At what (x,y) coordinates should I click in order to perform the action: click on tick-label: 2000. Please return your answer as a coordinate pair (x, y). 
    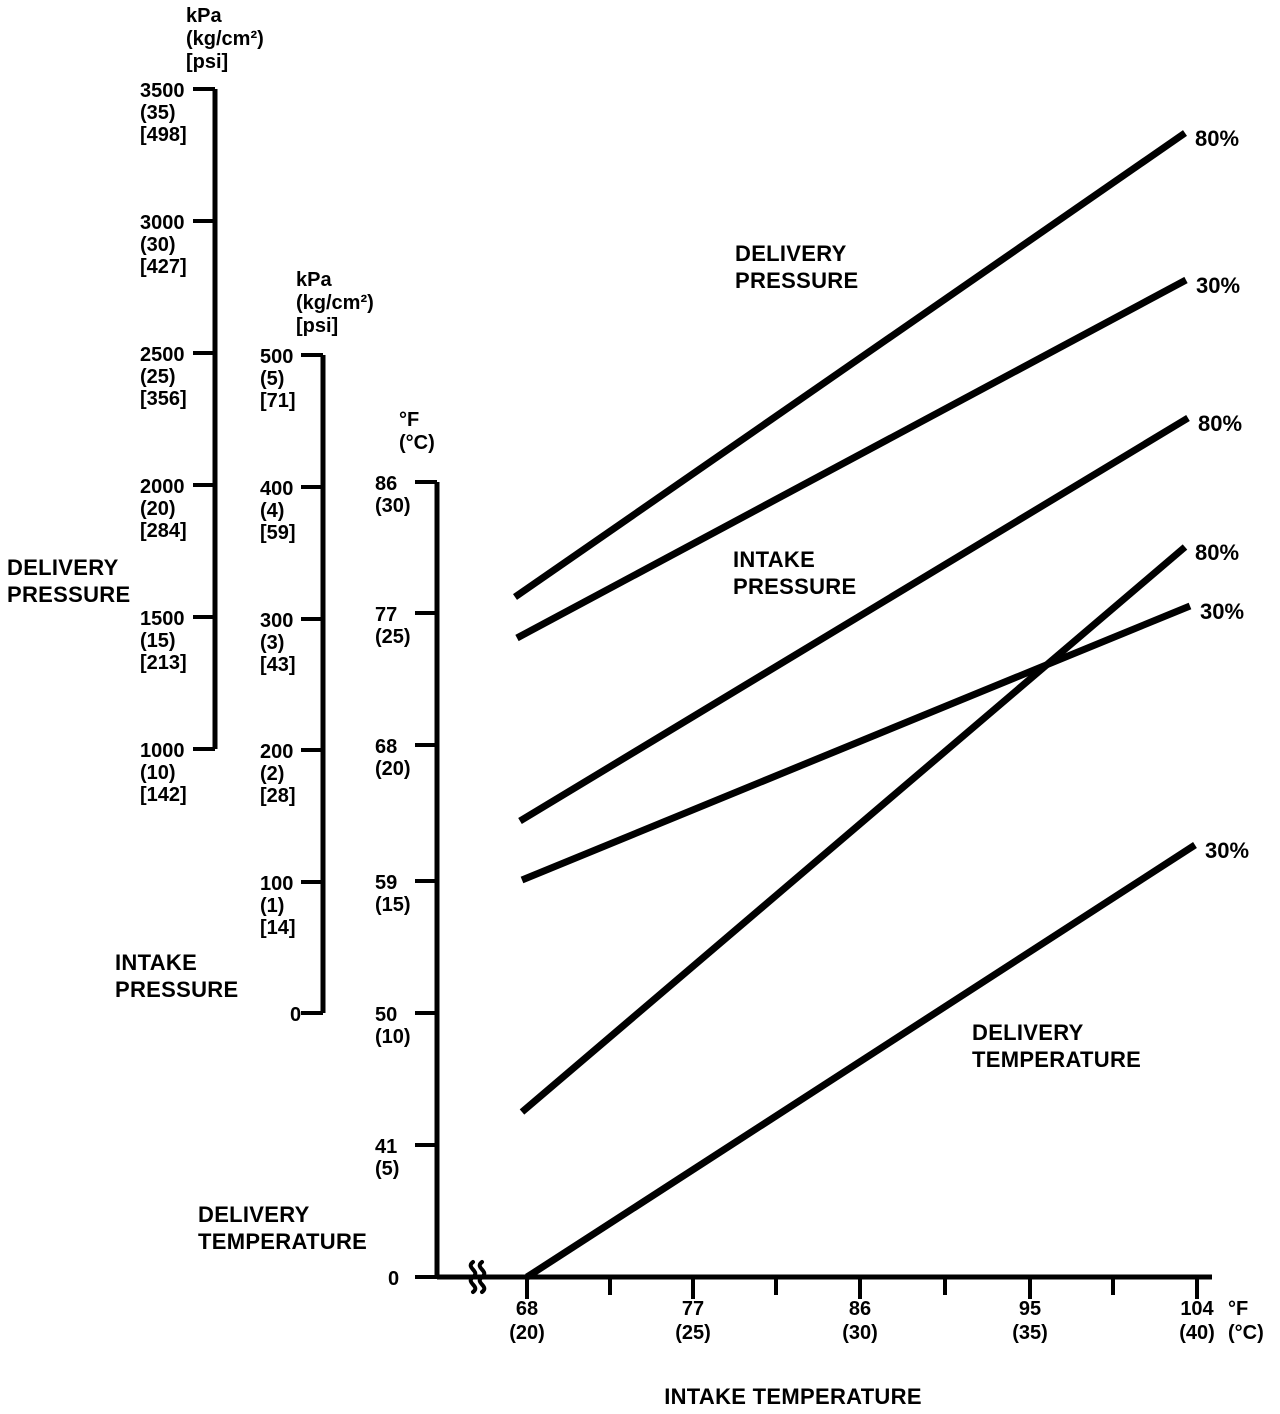
    Looking at the image, I should click on (162, 487).